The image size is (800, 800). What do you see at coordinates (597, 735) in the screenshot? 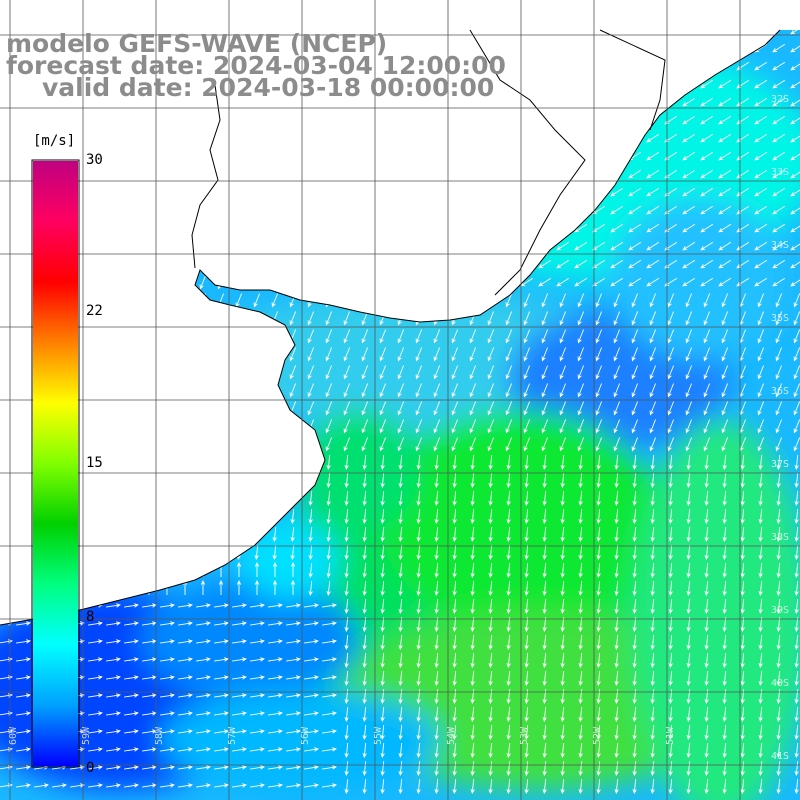
I see `lon-label: 52W` at bounding box center [597, 735].